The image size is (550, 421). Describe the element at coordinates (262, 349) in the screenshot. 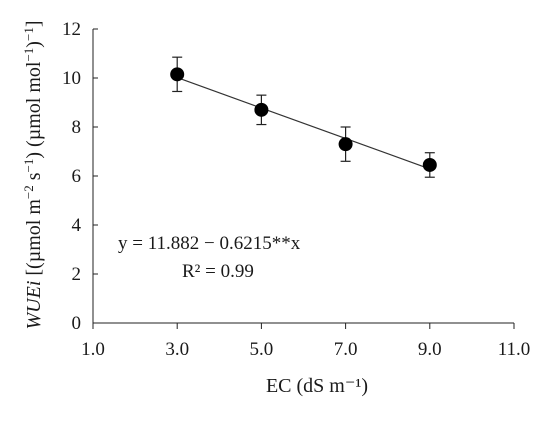

I see `x-tick-label: 5.0` at that location.